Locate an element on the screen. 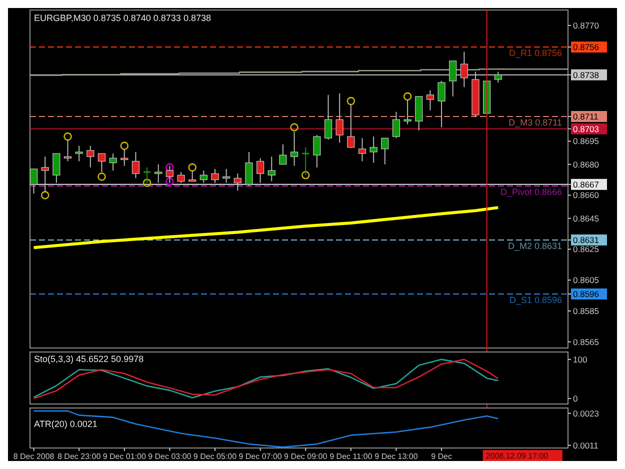 The height and width of the screenshot is (469, 625). y-tick-label: 0.8756 is located at coordinates (586, 47).